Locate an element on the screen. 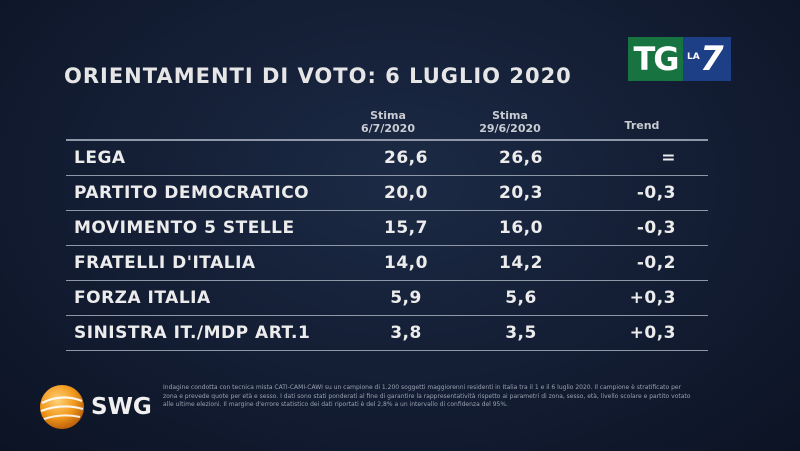  estimate-1-value: 5,9 is located at coordinates (406, 298).